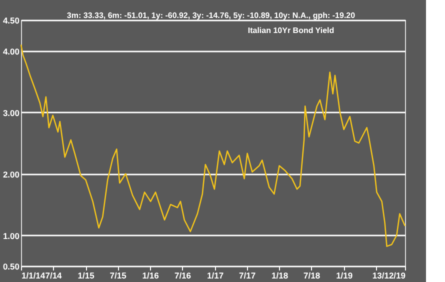 The height and width of the screenshot is (282, 445). What do you see at coordinates (211, 15) in the screenshot?
I see `chart-subtitle: 3m: 33.33, 6m: -51.01, 1y: -60.92, 3y: -14.76, 5y: -10.89, 10y: N.A., gph: -19.20` at bounding box center [211, 15].